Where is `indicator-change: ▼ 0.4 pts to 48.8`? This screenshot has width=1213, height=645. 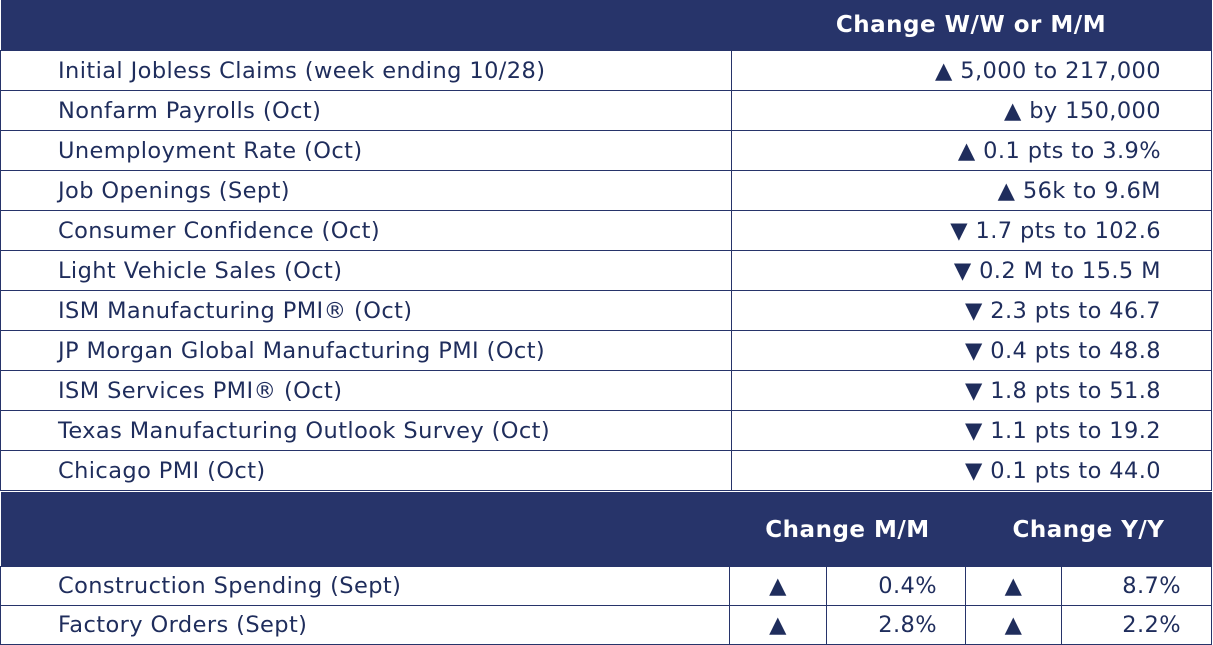
indicator-change: ▼ 0.4 pts to 48.8 is located at coordinates (971, 350).